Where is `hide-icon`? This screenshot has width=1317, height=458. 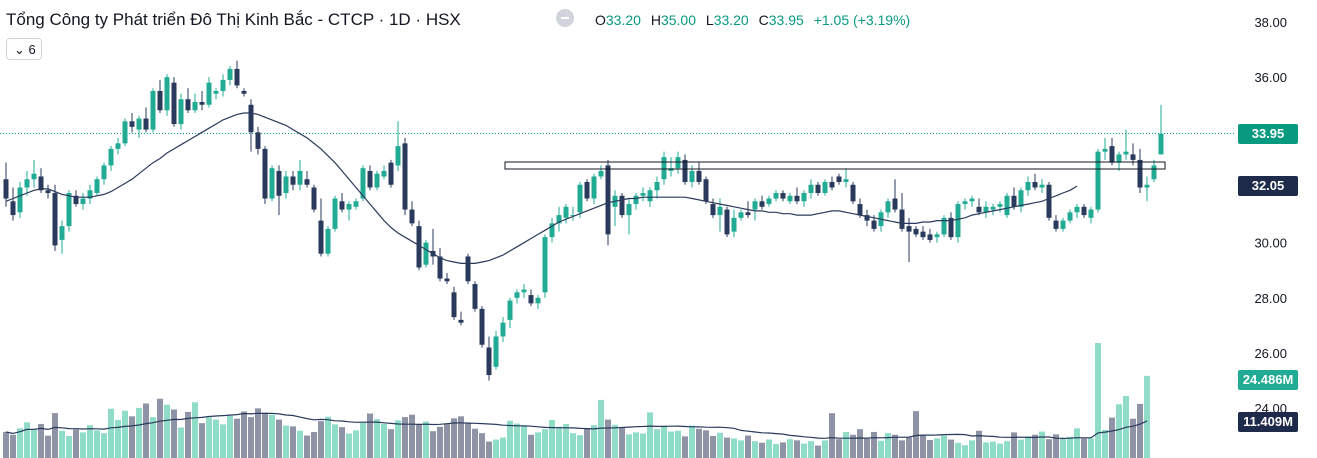 hide-icon is located at coordinates (565, 18).